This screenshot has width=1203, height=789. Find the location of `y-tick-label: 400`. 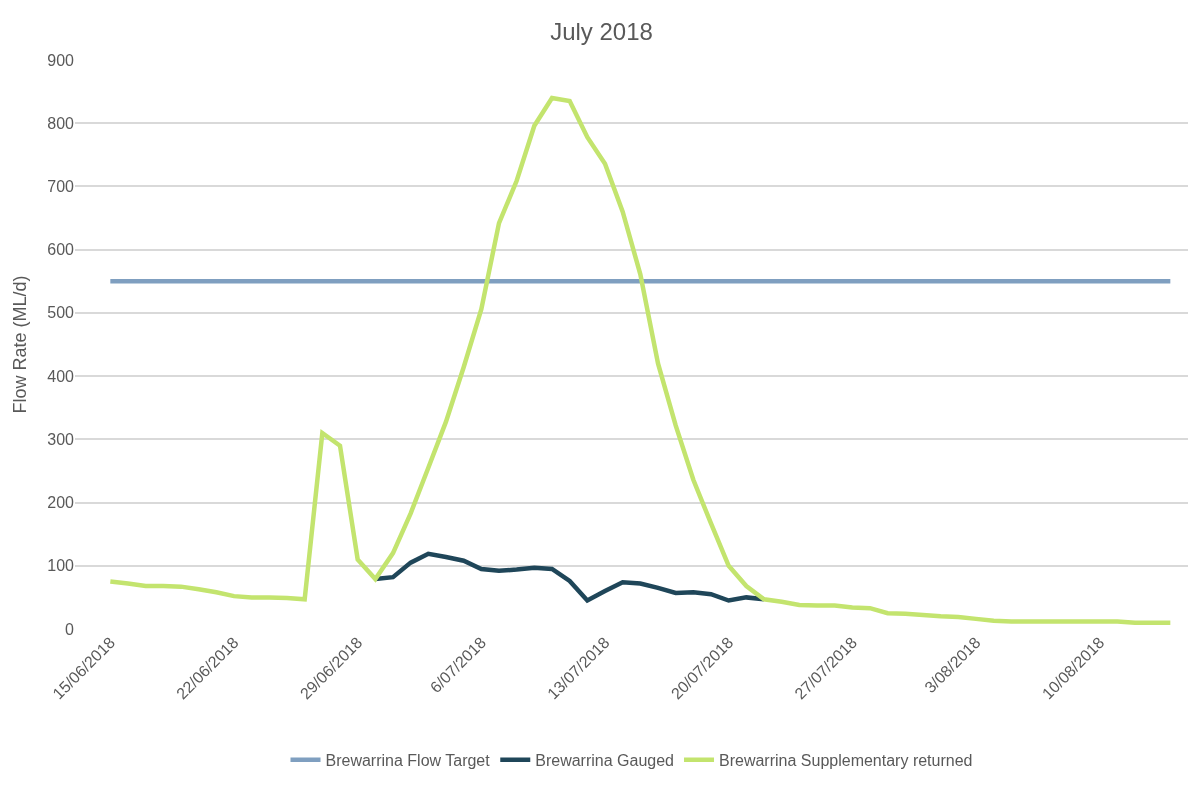

y-tick-label: 400 is located at coordinates (61, 376).